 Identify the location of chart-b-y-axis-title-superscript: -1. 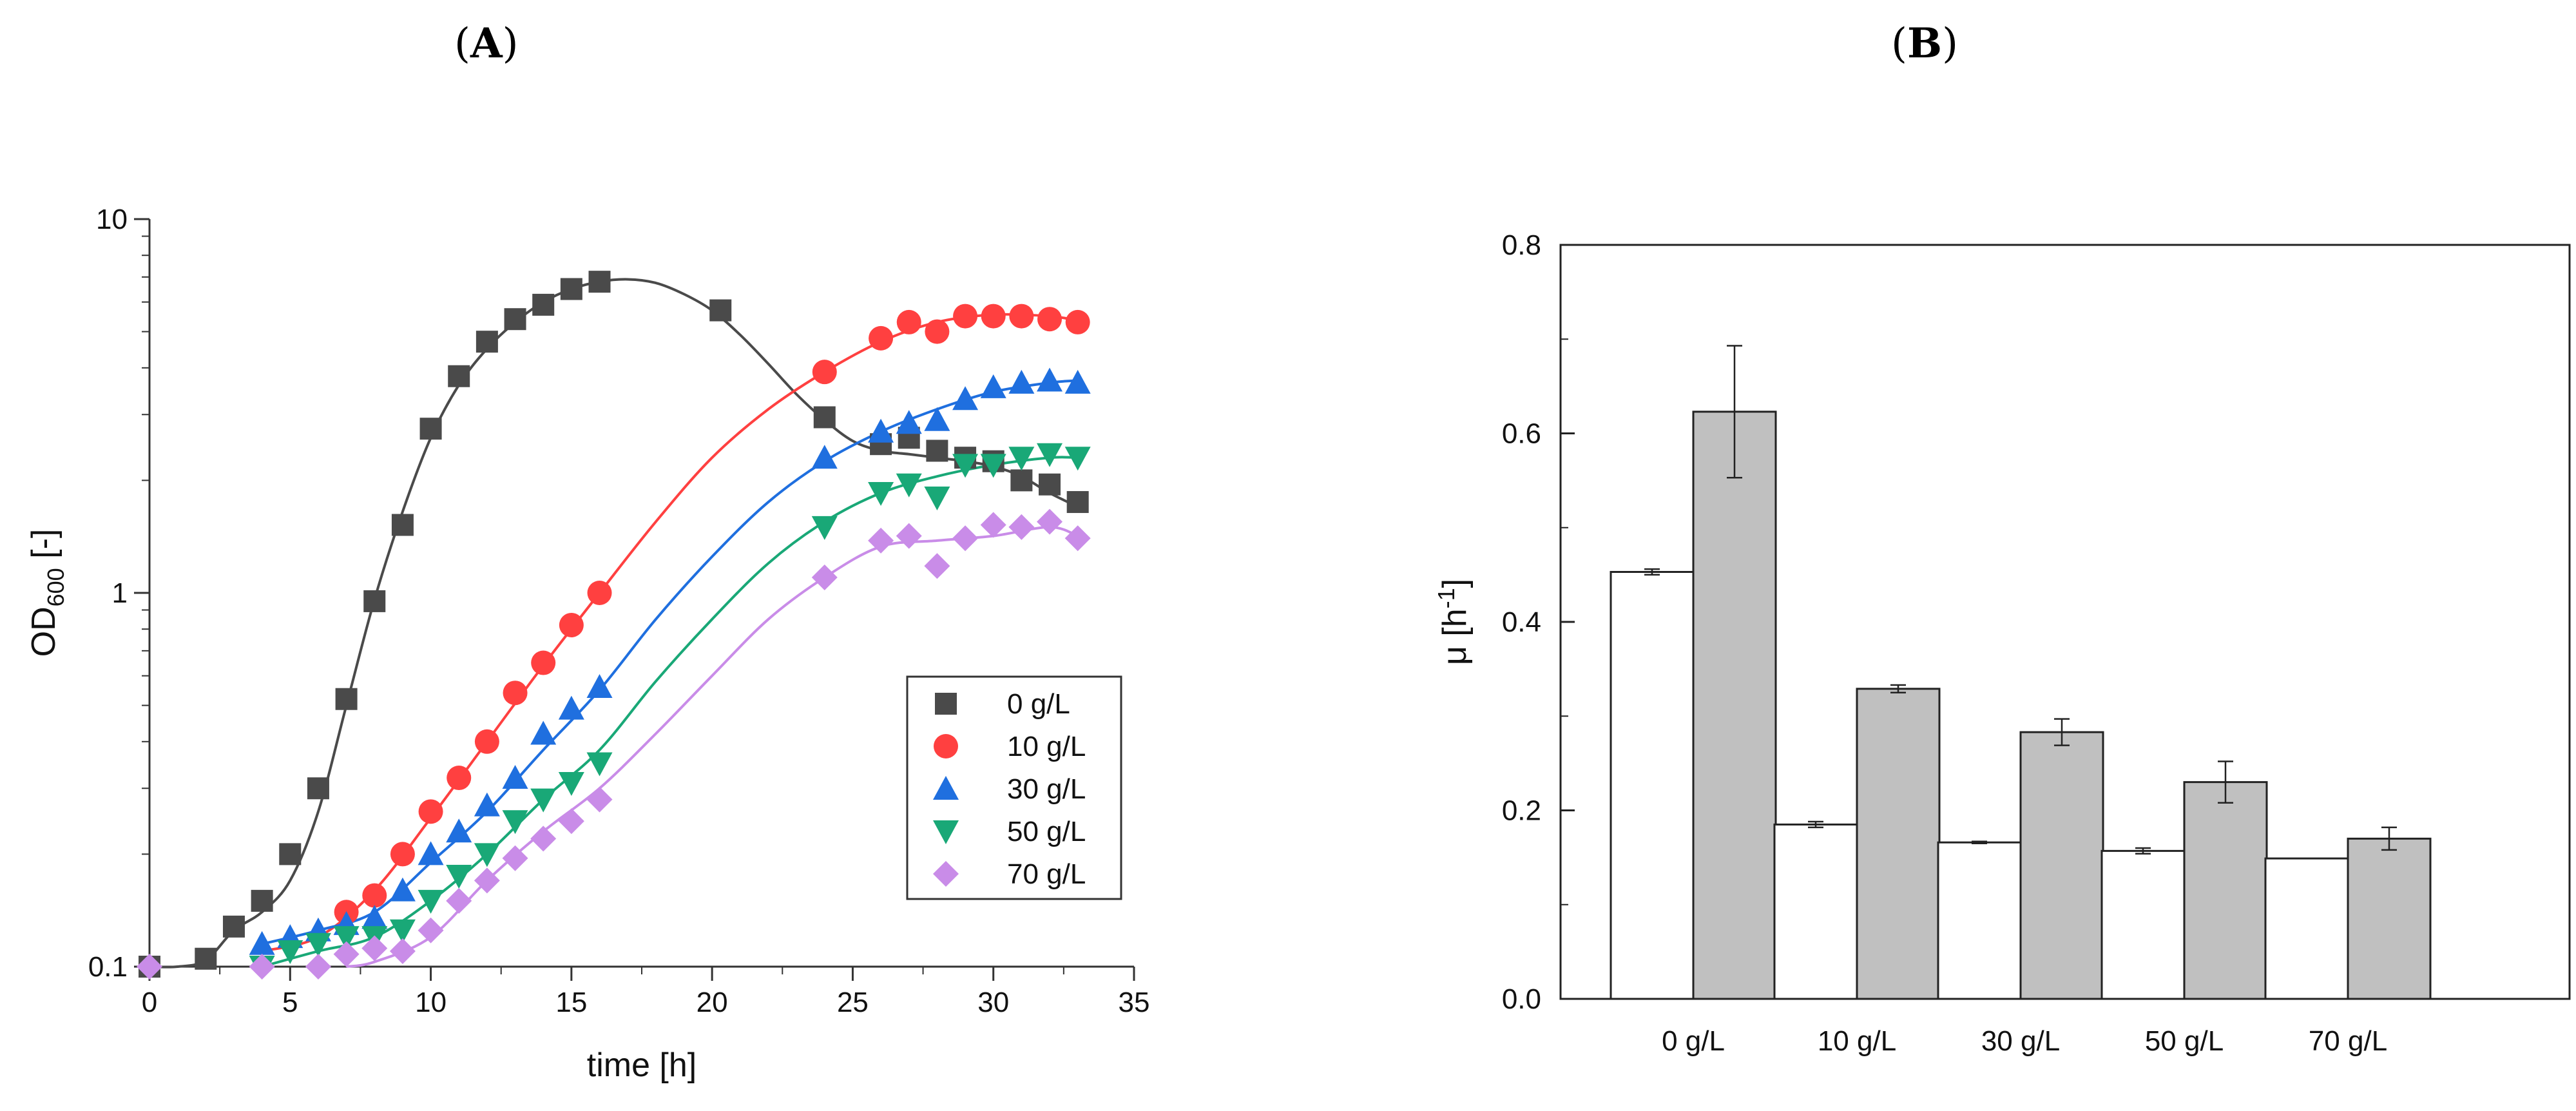
(1446, 598).